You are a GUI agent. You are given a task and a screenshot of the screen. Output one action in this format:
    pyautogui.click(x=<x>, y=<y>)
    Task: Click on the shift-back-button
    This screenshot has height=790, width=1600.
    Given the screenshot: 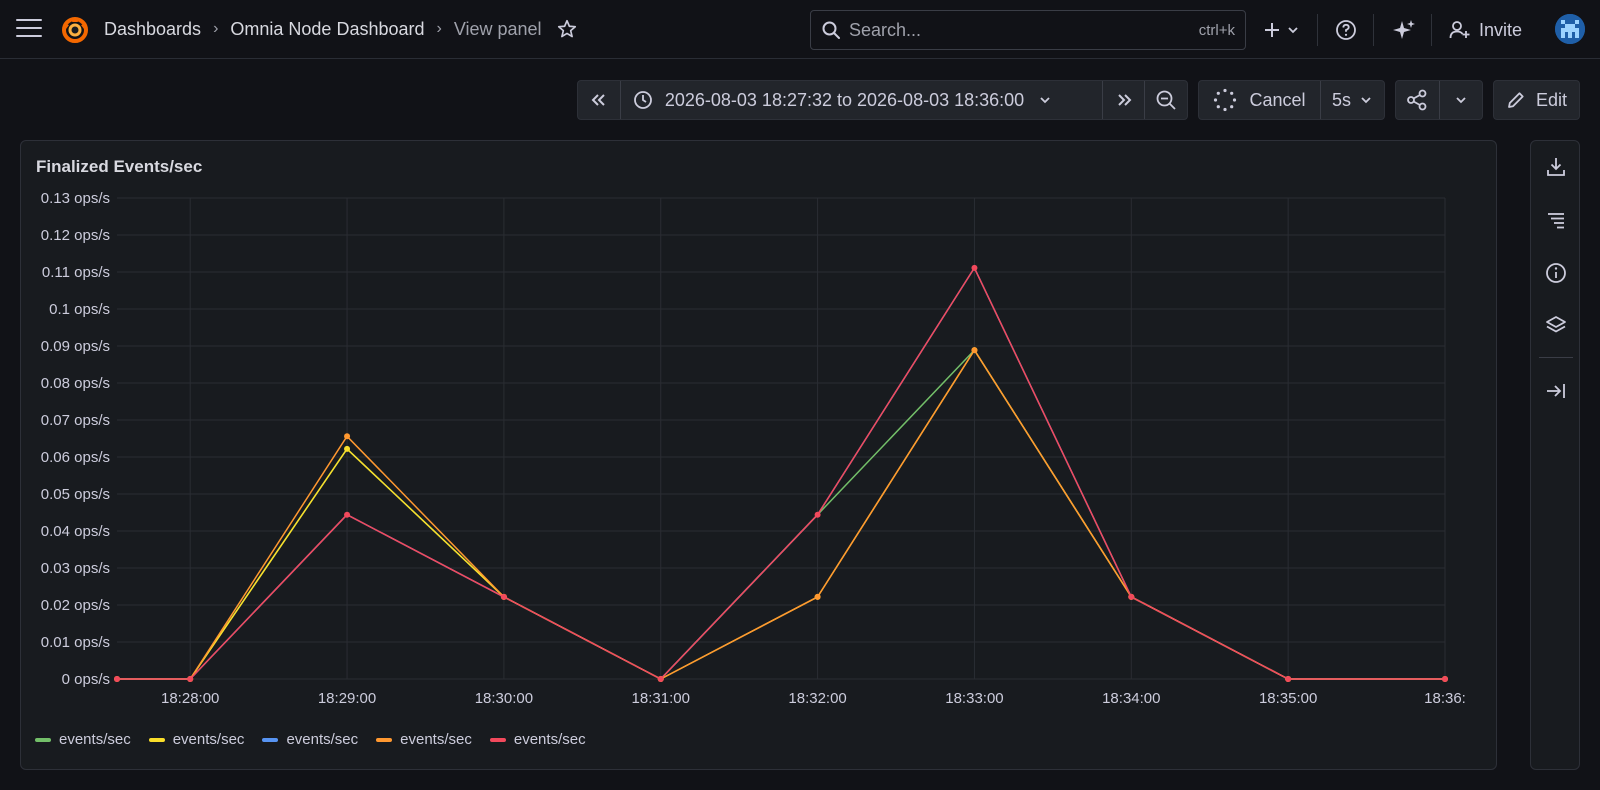 What is the action you would take?
    pyautogui.click(x=599, y=100)
    